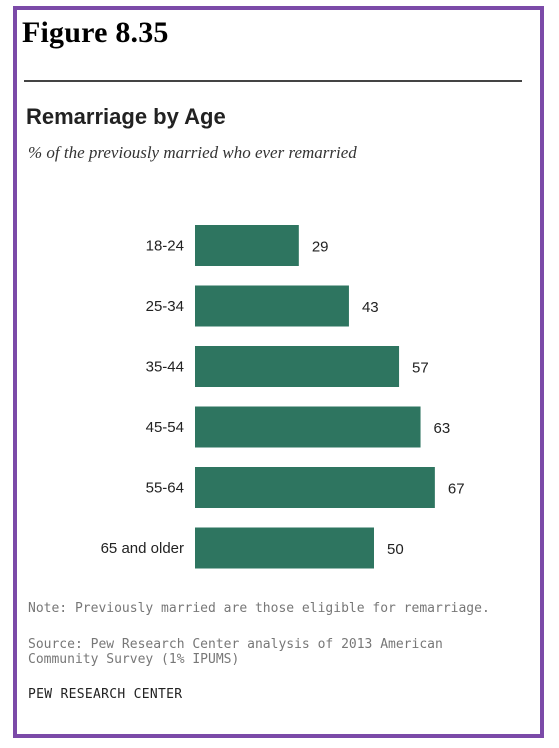 The image size is (559, 748). What do you see at coordinates (165, 427) in the screenshot?
I see `category-label: 45-54` at bounding box center [165, 427].